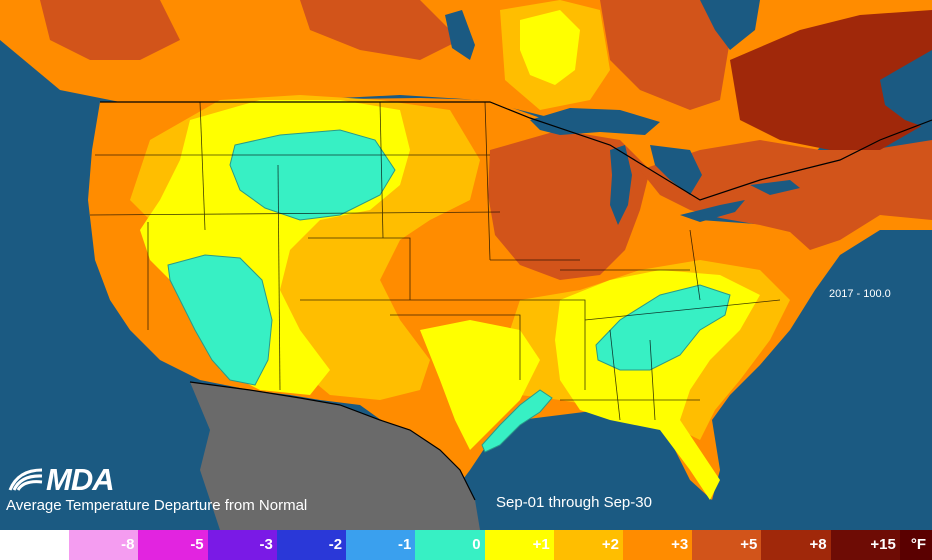 Image resolution: width=932 pixels, height=560 pixels. I want to click on legend-bin-label: +1, so click(541, 544).